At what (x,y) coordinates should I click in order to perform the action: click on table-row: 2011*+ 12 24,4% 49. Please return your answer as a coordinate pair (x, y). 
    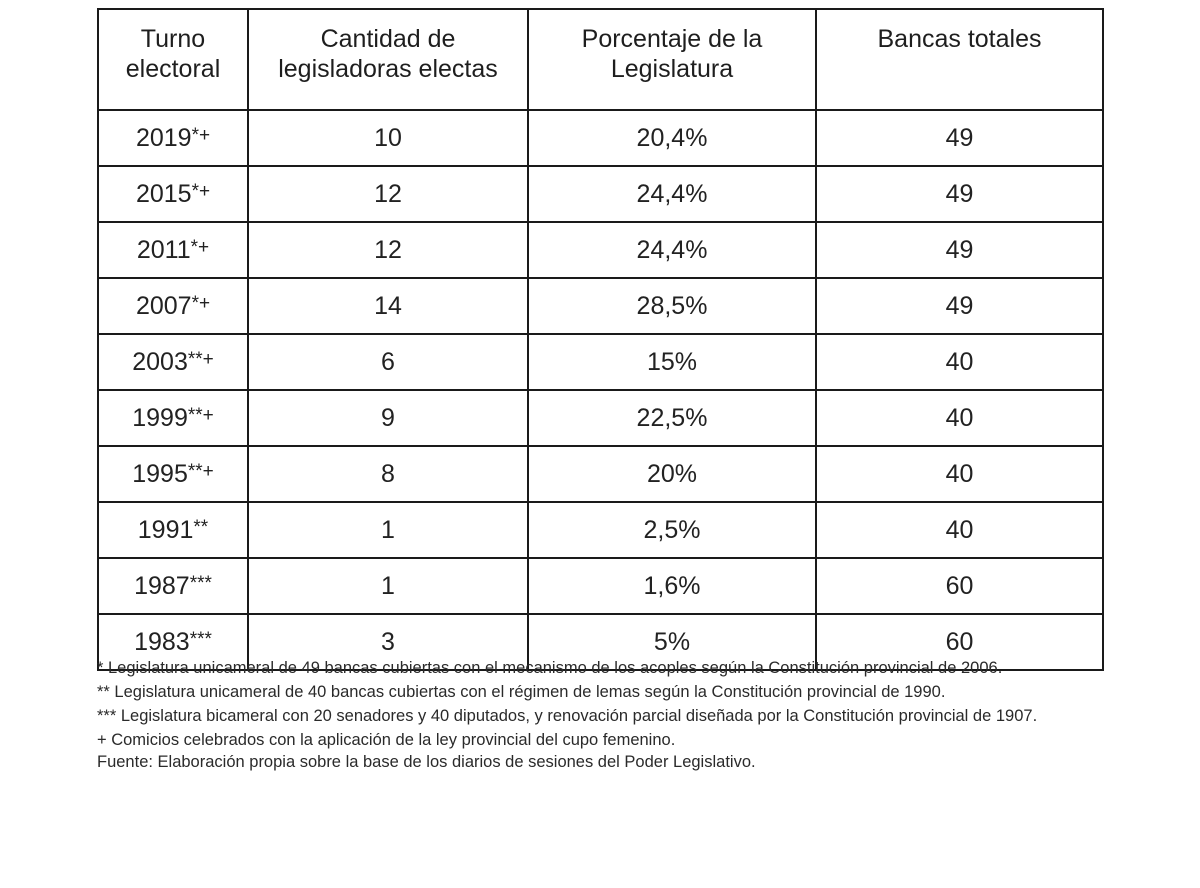
    Looking at the image, I should click on (600, 250).